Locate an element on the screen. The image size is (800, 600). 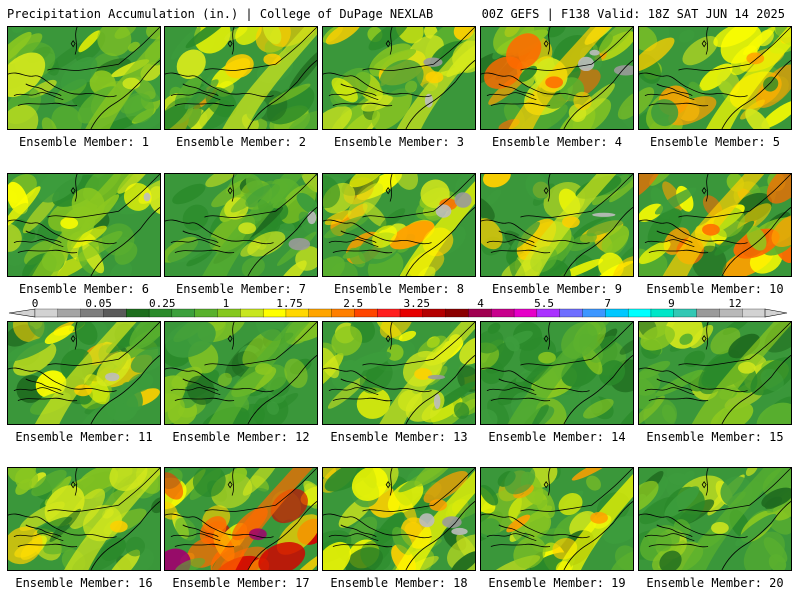
colorbar-tick-label: 4 is located at coordinates (480, 303).